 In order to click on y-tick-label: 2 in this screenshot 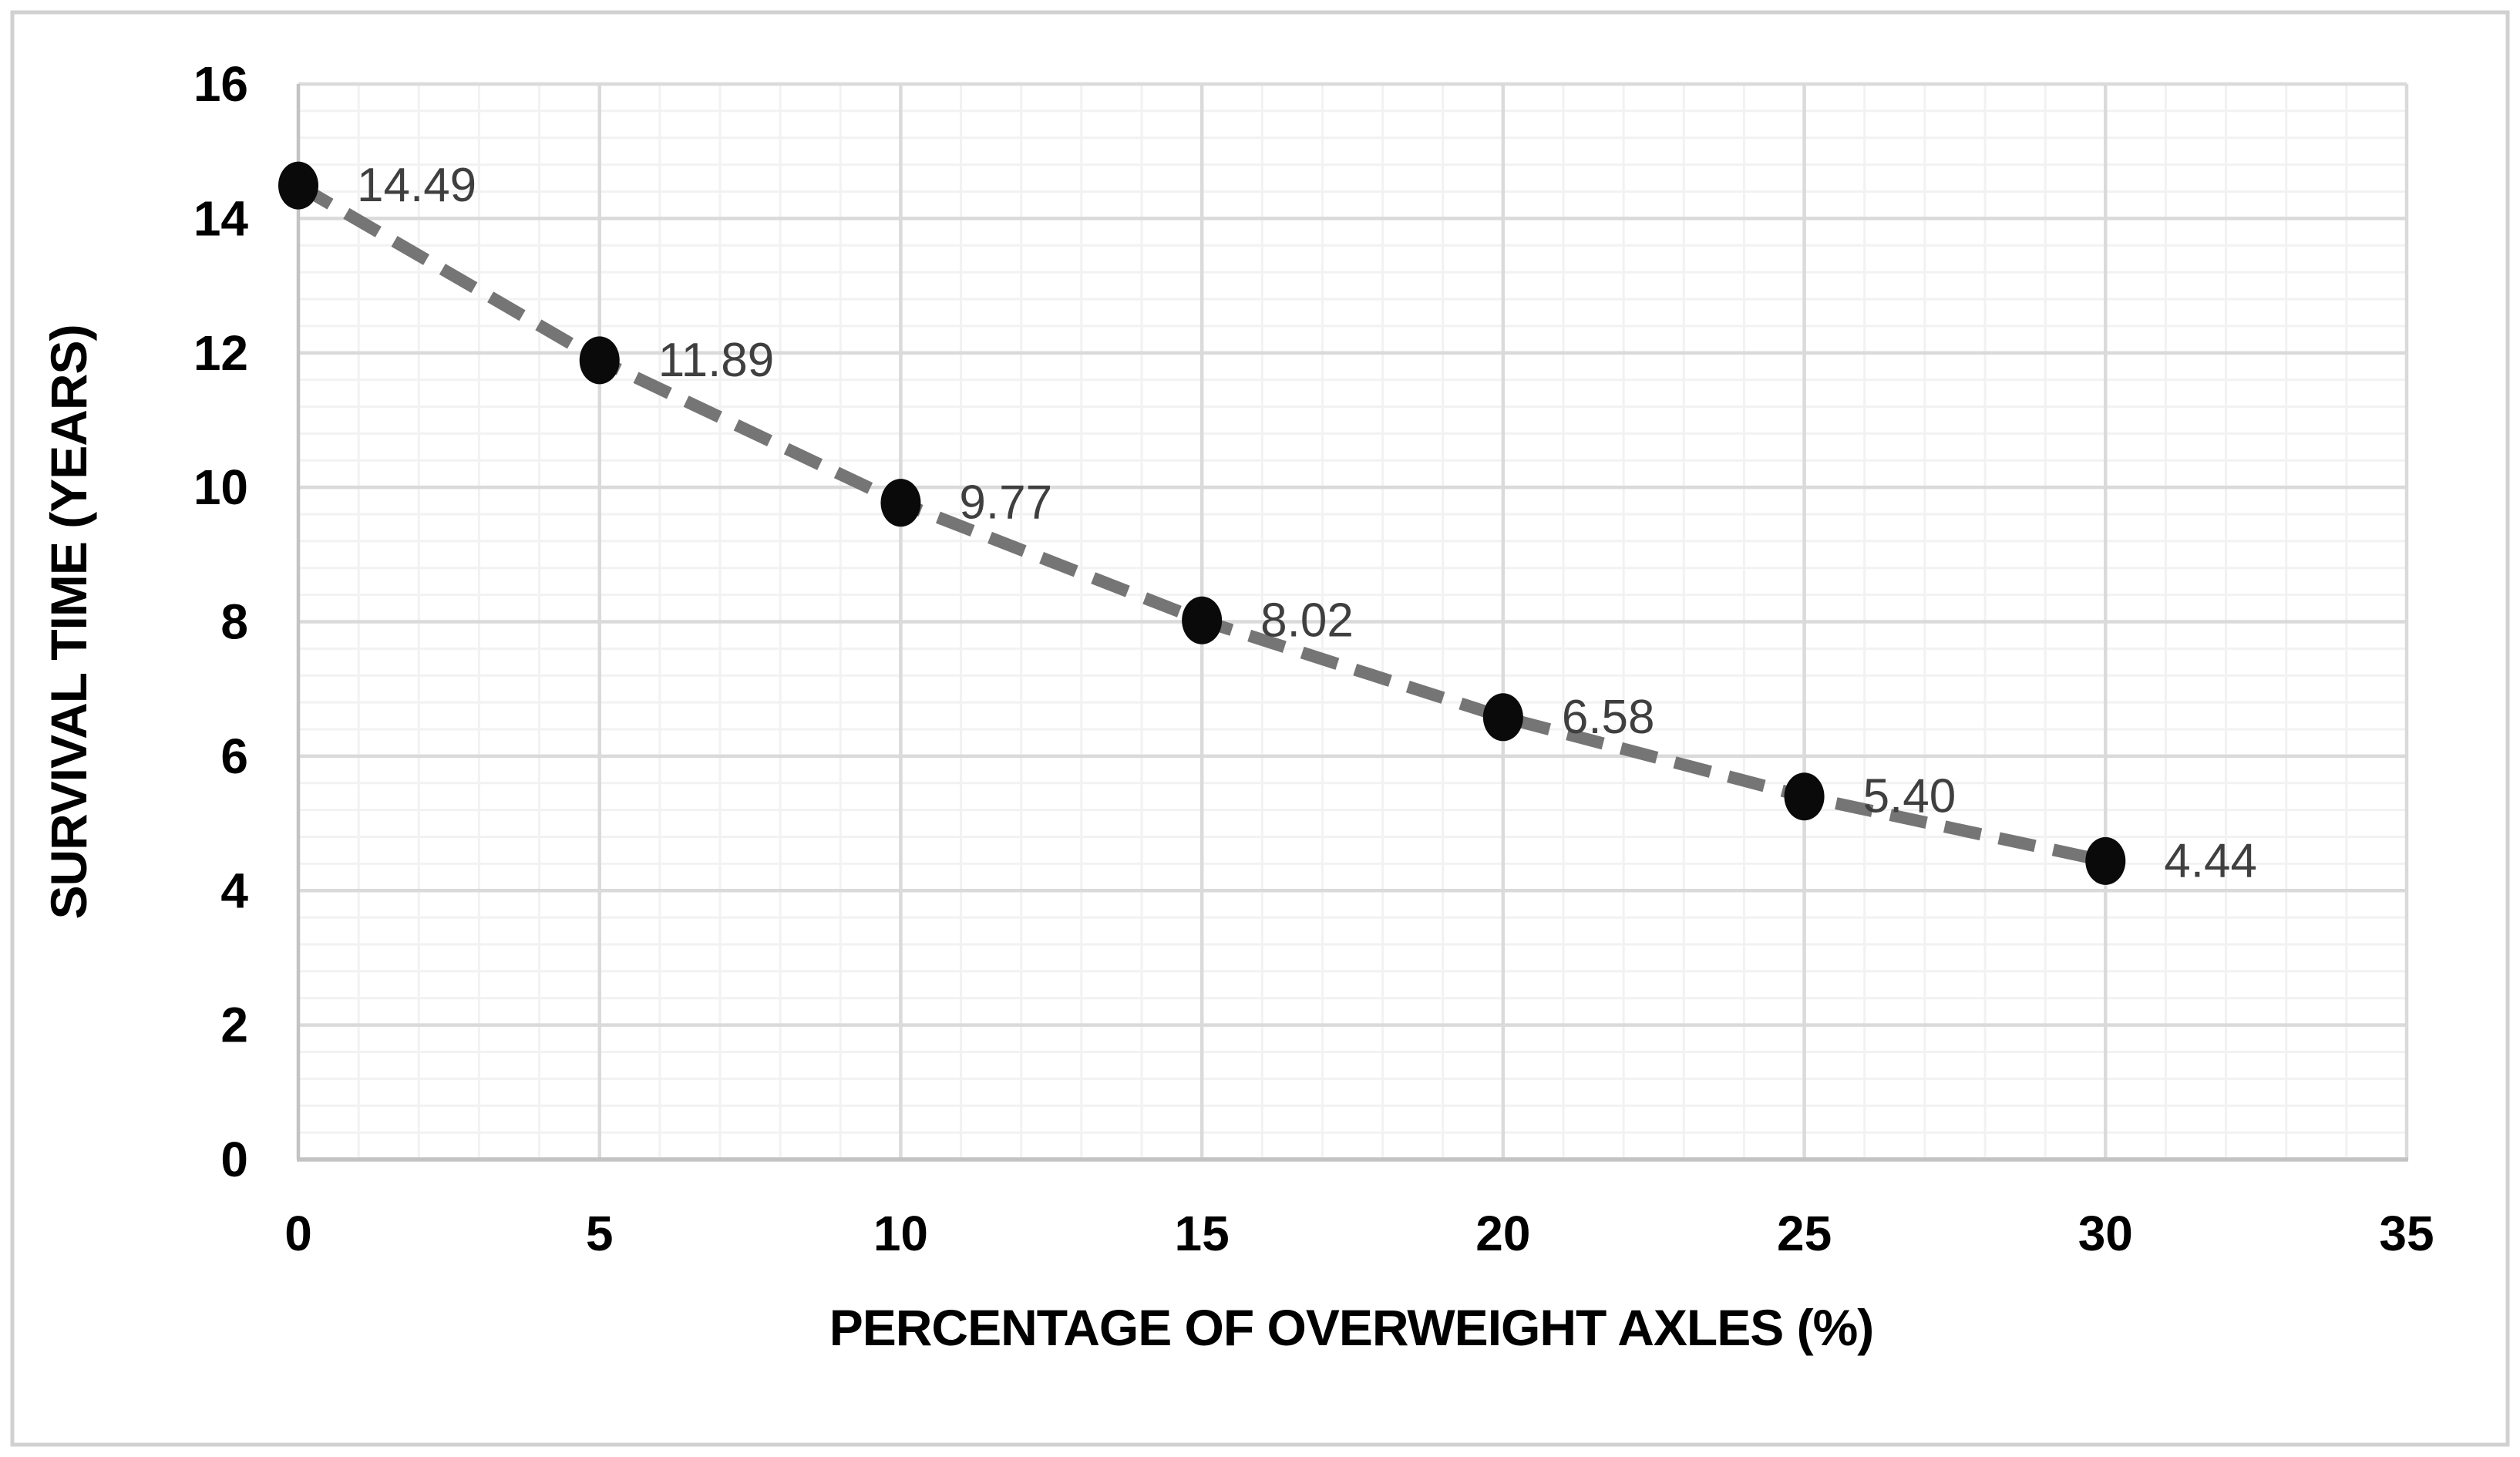, I will do `click(234, 1025)`.